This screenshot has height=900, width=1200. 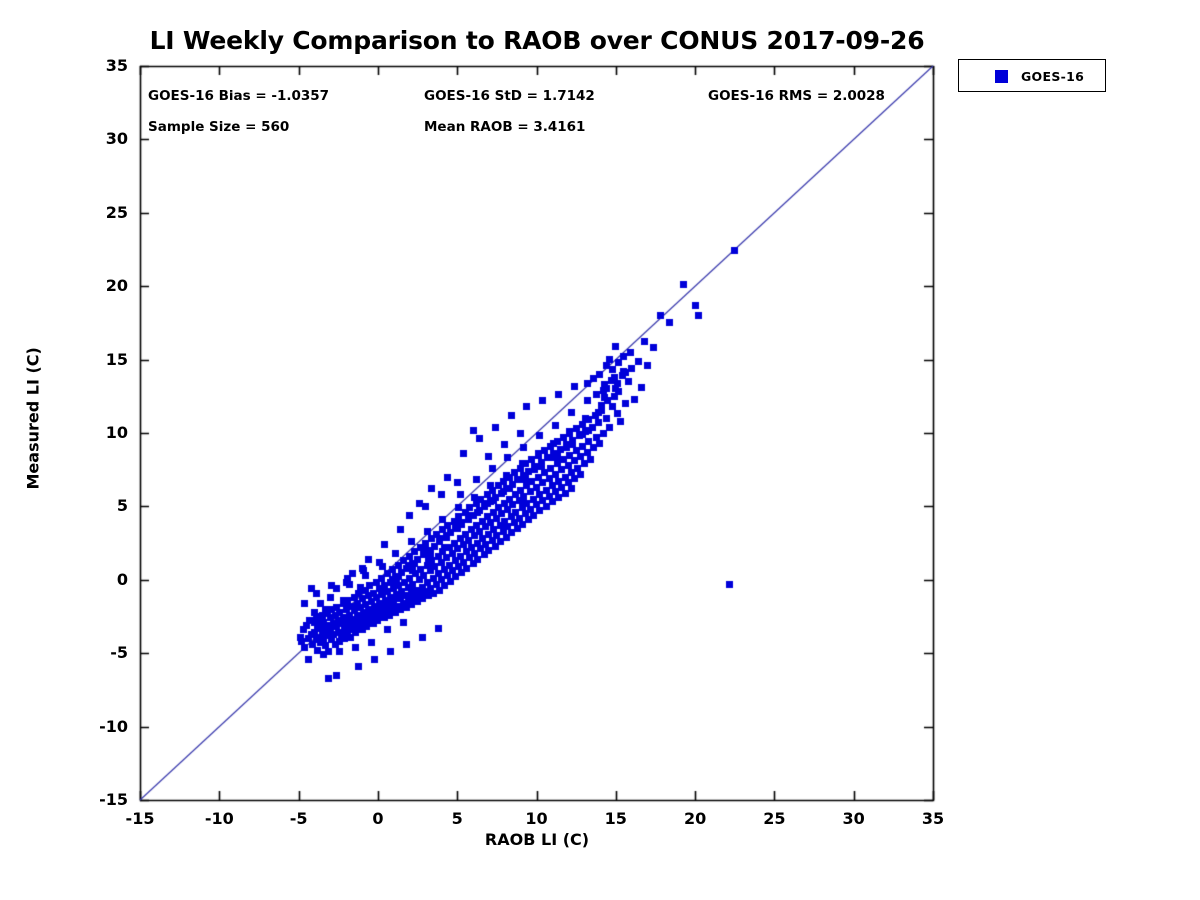 What do you see at coordinates (239, 96) in the screenshot?
I see `stat-text-0: GOES-16 Bias = -1.0357` at bounding box center [239, 96].